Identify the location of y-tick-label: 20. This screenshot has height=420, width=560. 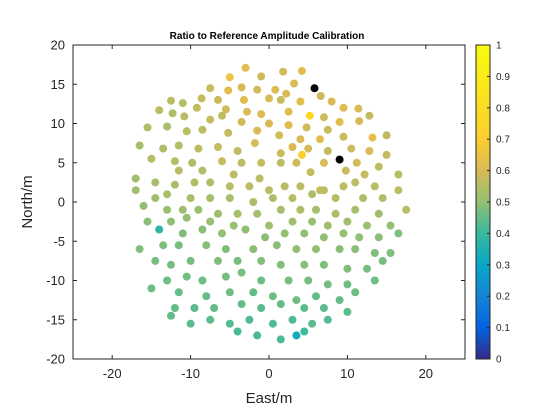
(58, 45).